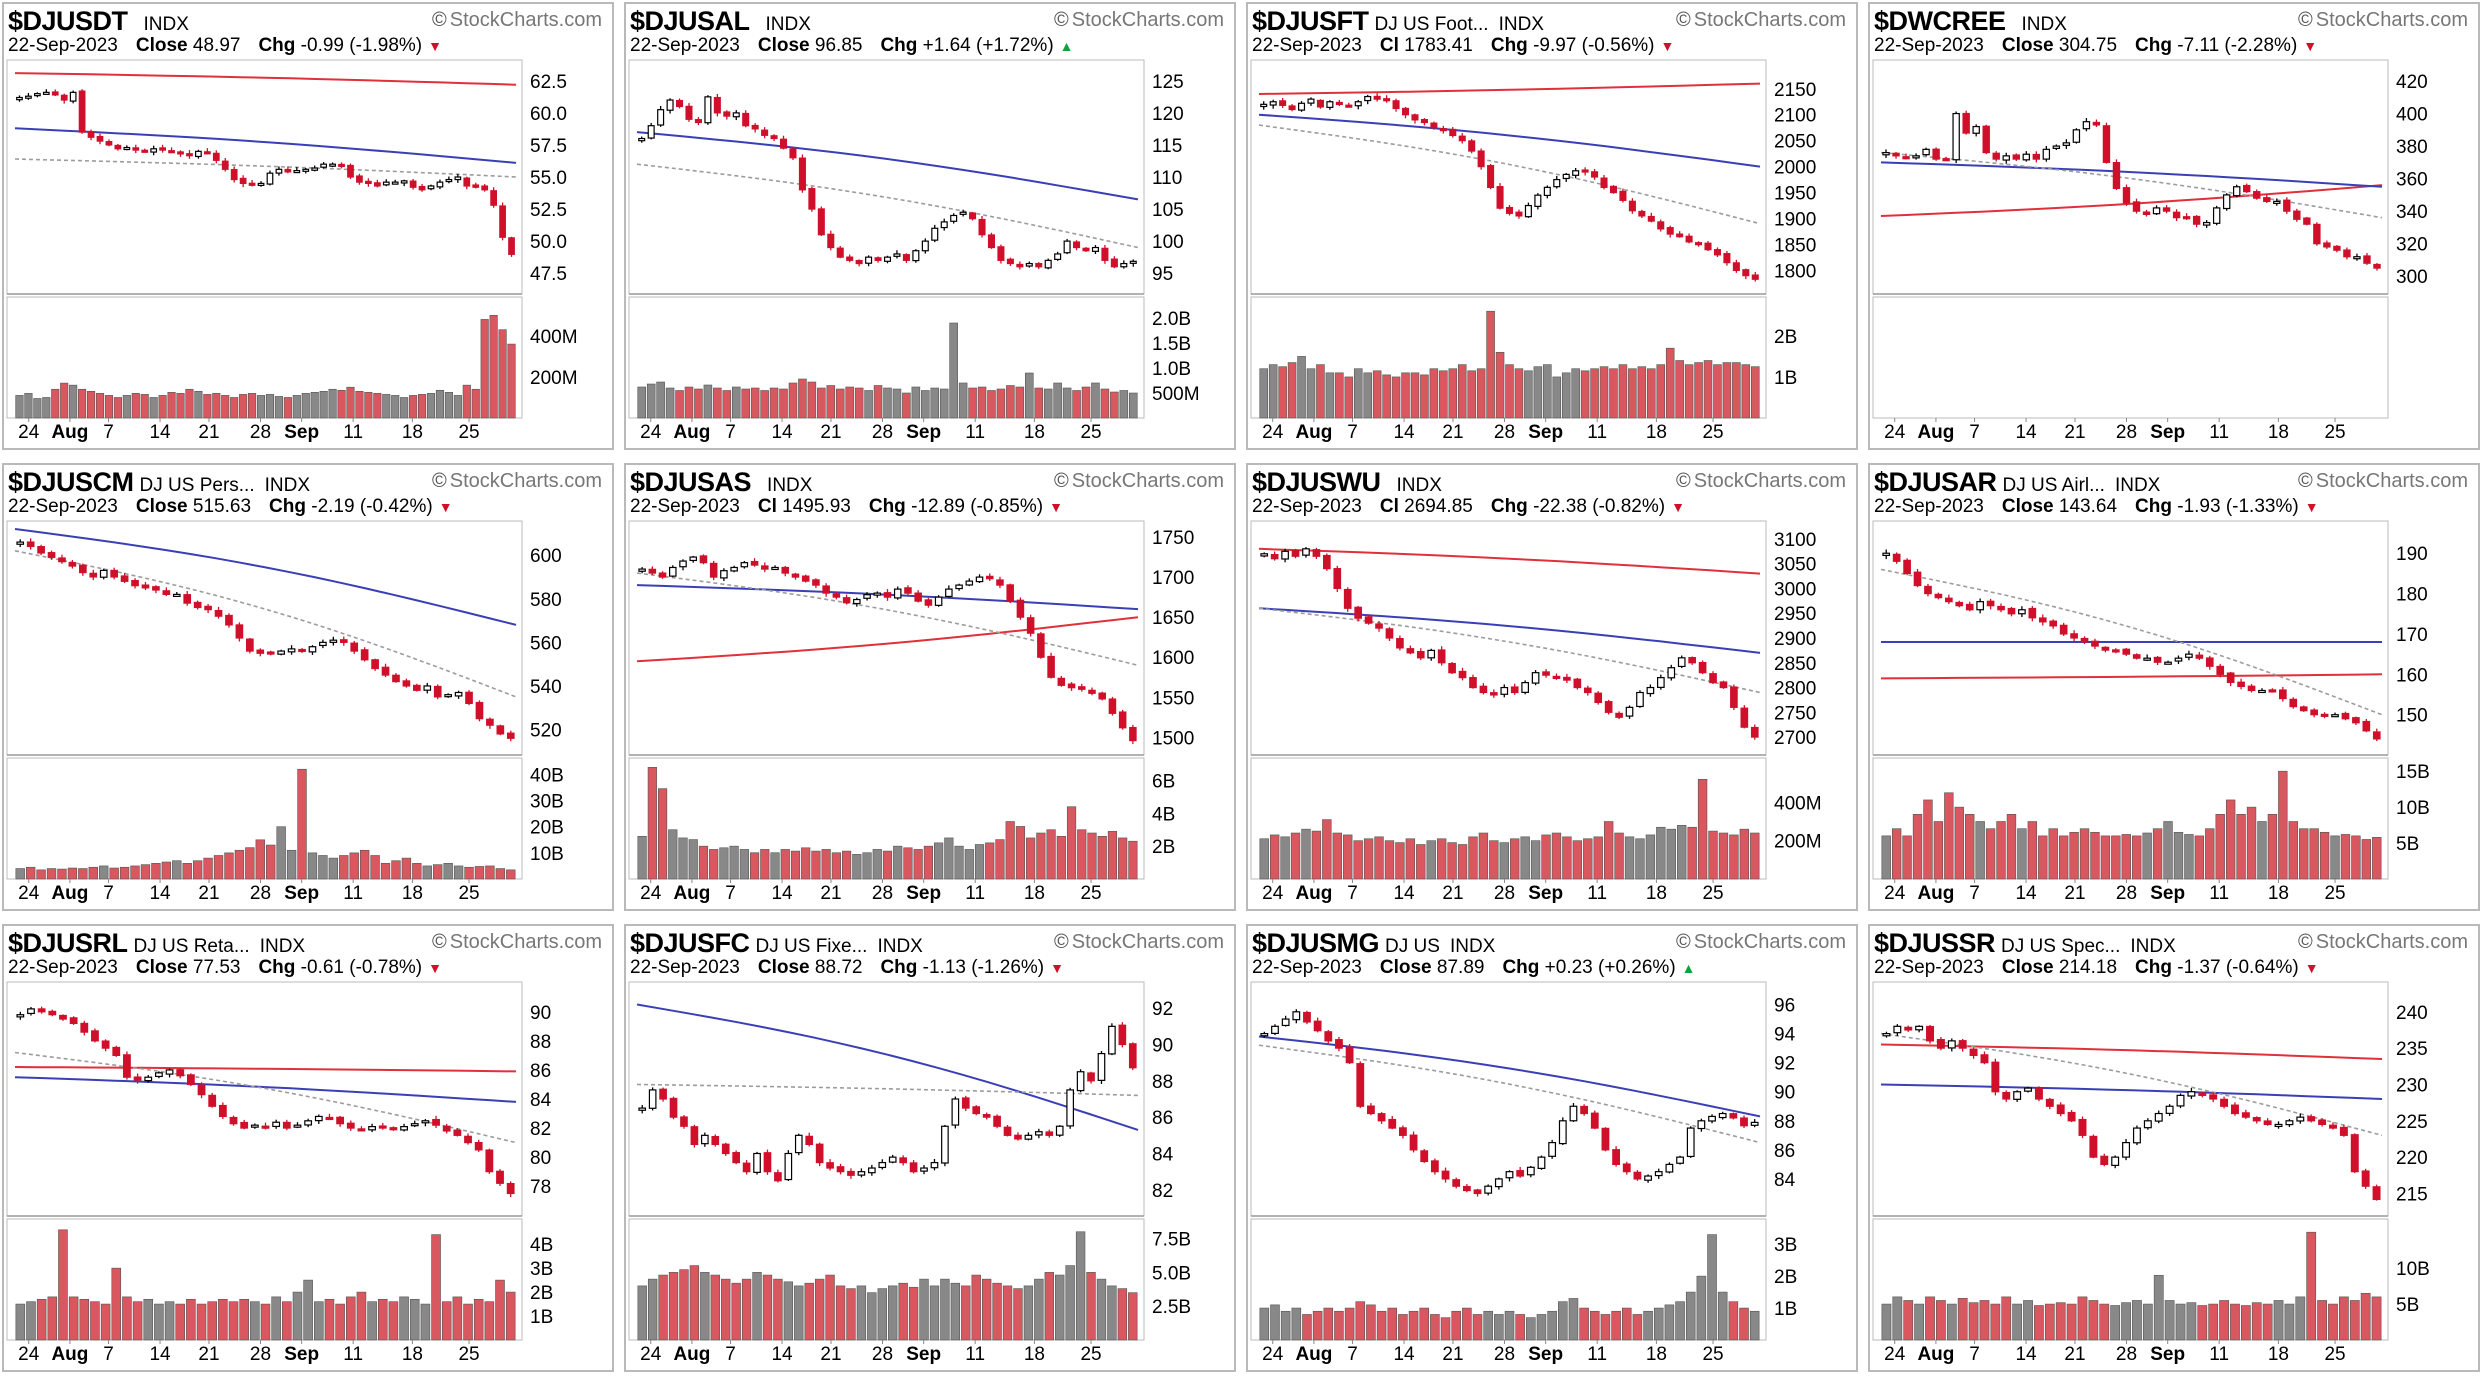 This screenshot has width=2486, height=1378. What do you see at coordinates (108, 1354) in the screenshot?
I see `x-tick-label: 7` at bounding box center [108, 1354].